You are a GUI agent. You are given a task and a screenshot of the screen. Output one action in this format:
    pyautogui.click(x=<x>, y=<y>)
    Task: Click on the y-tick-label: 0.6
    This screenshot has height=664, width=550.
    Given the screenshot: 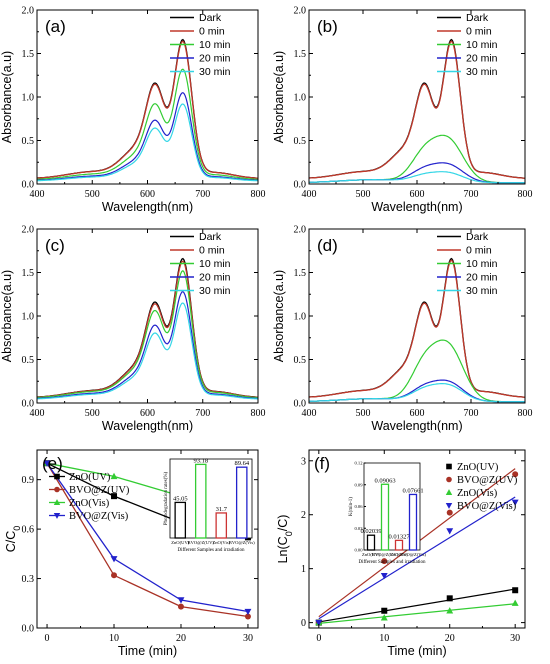 What is the action you would take?
    pyautogui.click(x=28, y=530)
    